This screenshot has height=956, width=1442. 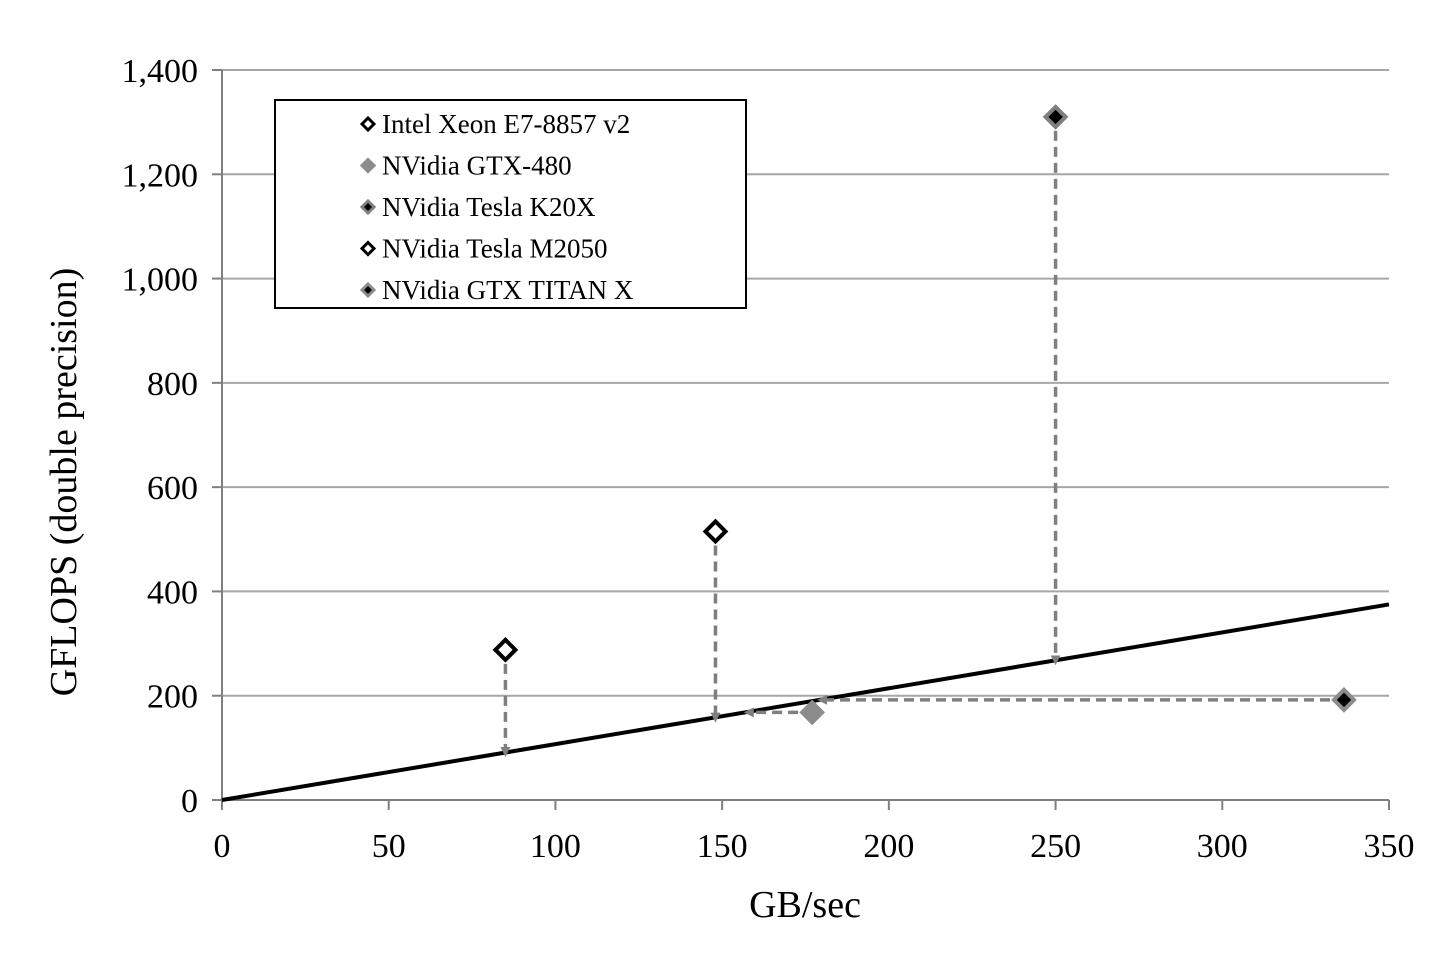 I want to click on legend-label: NVidia Tesla M2050, so click(x=494, y=249).